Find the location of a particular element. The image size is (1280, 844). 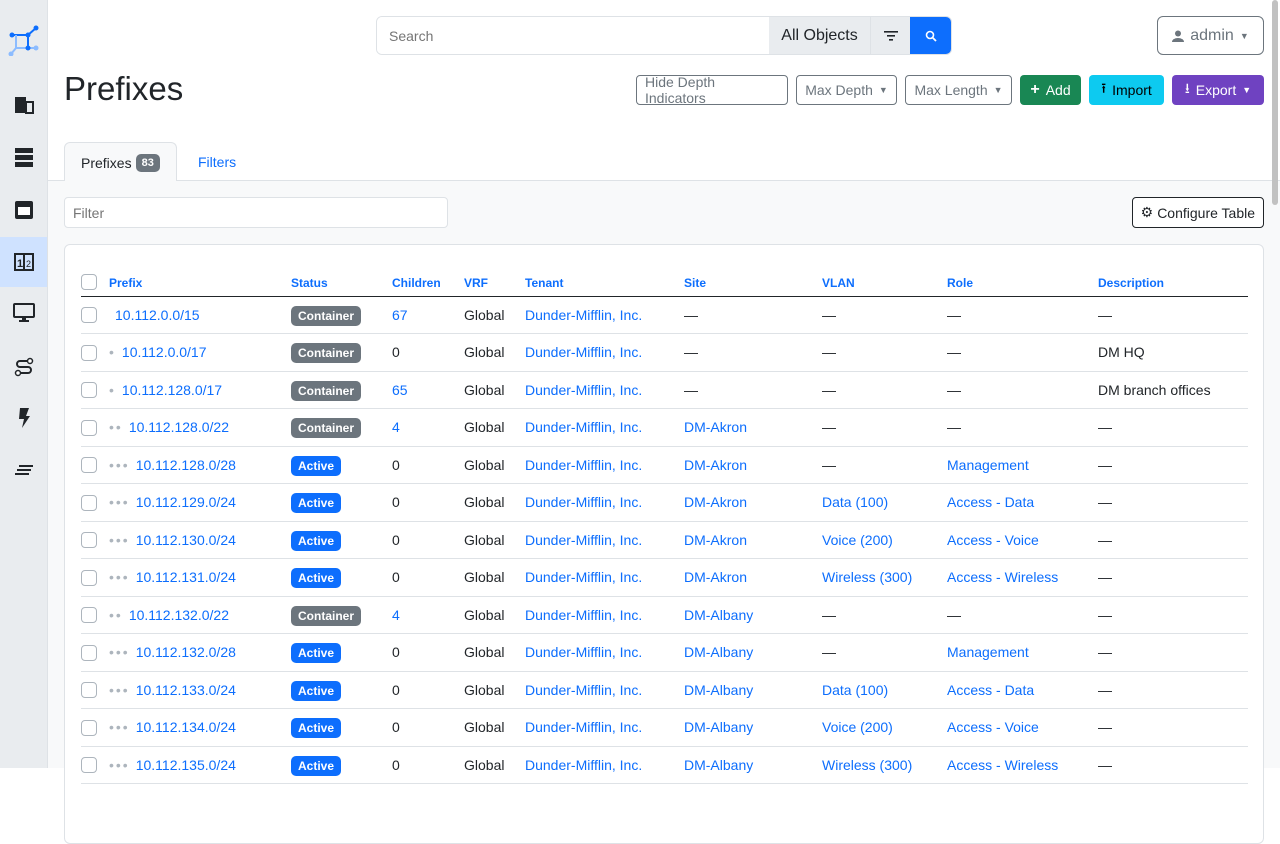

user-menu-button: admin ▼ is located at coordinates (1210, 35).